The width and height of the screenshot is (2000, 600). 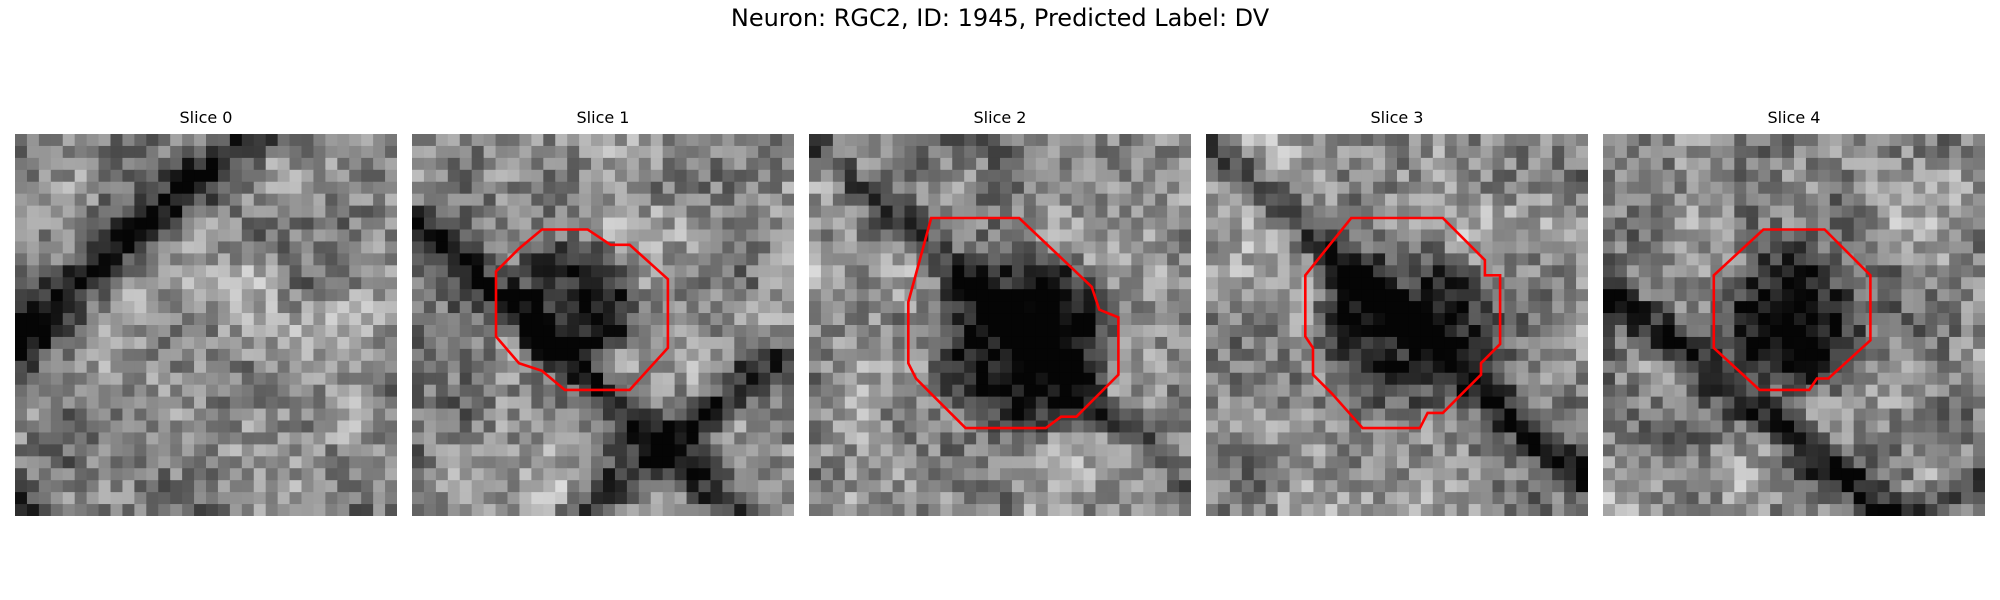 I want to click on slice-2-image, so click(x=1000, y=325).